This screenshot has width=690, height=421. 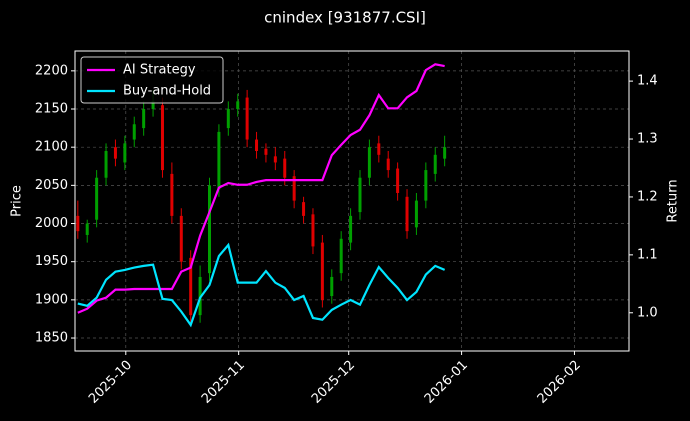 What do you see at coordinates (51, 261) in the screenshot?
I see `y-tick-label: 1950` at bounding box center [51, 261].